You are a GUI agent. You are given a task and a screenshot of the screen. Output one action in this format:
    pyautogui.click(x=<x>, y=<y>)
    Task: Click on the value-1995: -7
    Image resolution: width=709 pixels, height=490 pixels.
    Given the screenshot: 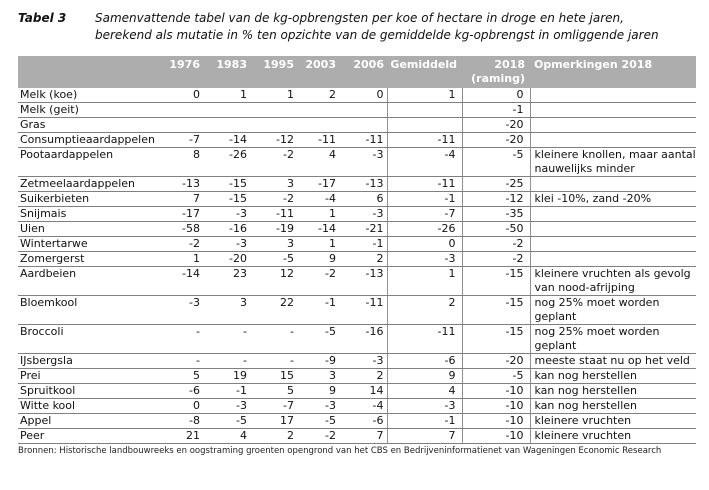 What is the action you would take?
    pyautogui.click(x=273, y=406)
    